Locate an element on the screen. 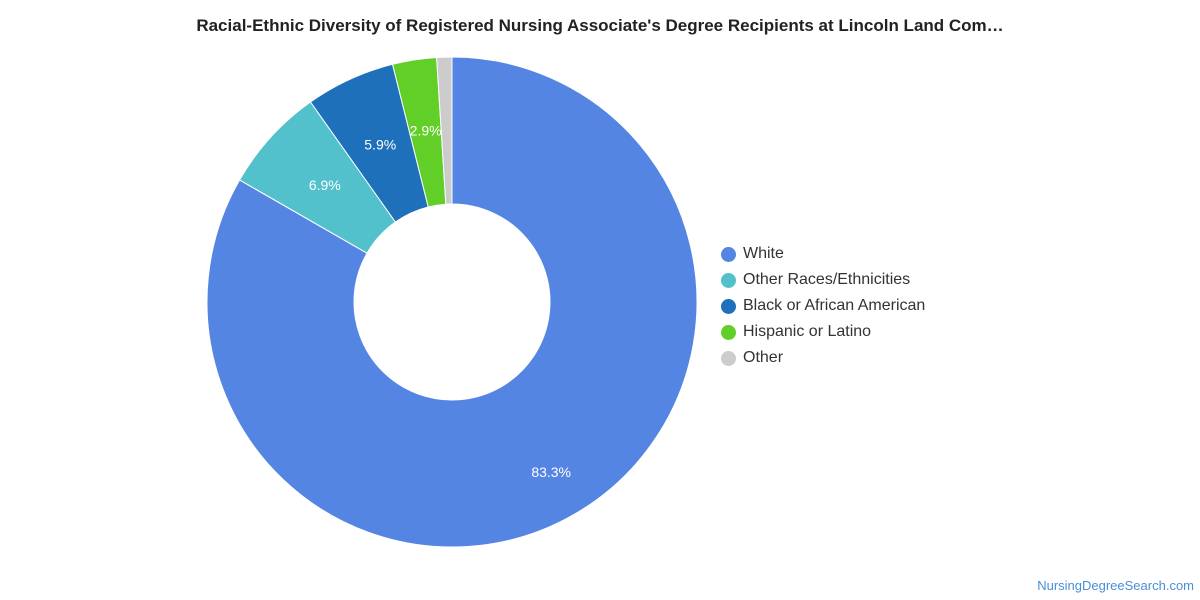  legend-item: Black or African American is located at coordinates (823, 306).